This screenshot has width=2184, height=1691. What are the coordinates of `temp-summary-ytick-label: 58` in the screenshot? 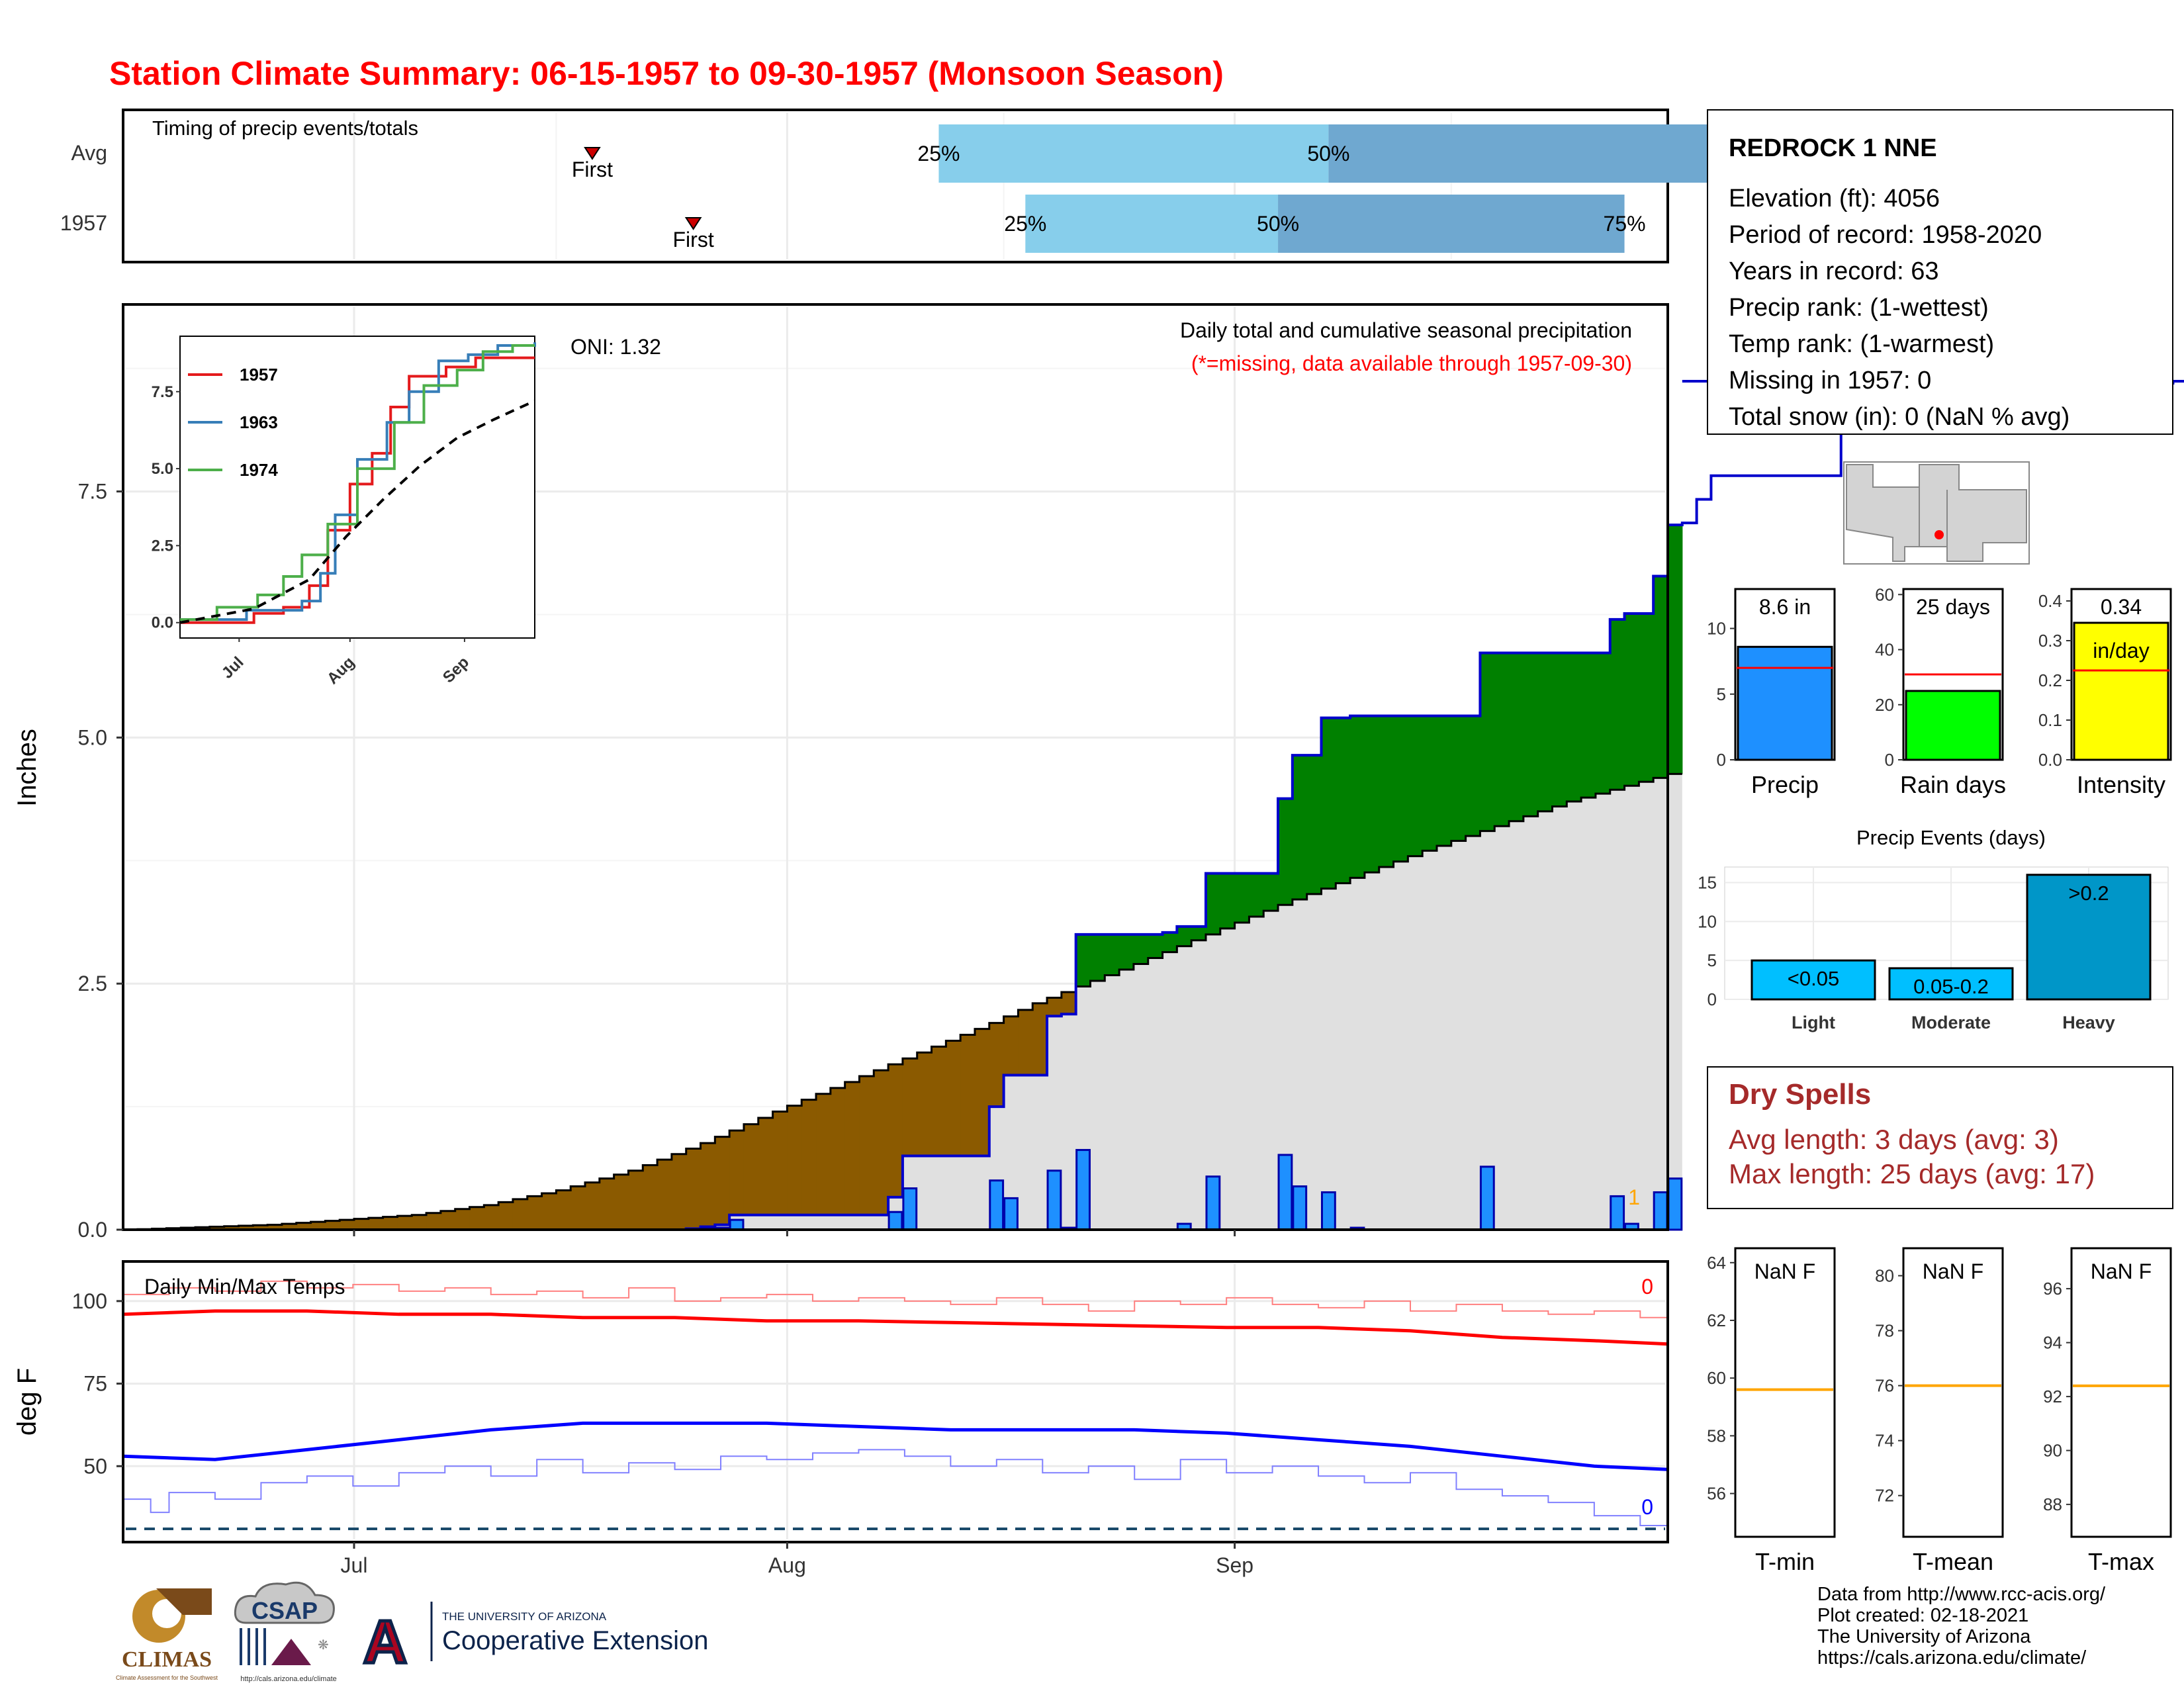 It's located at (1716, 1435).